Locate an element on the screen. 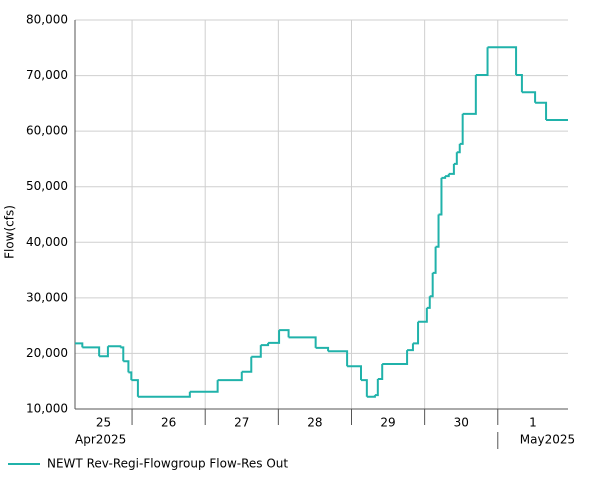 The image size is (601, 480). x-tick-label: 29 is located at coordinates (387, 423).